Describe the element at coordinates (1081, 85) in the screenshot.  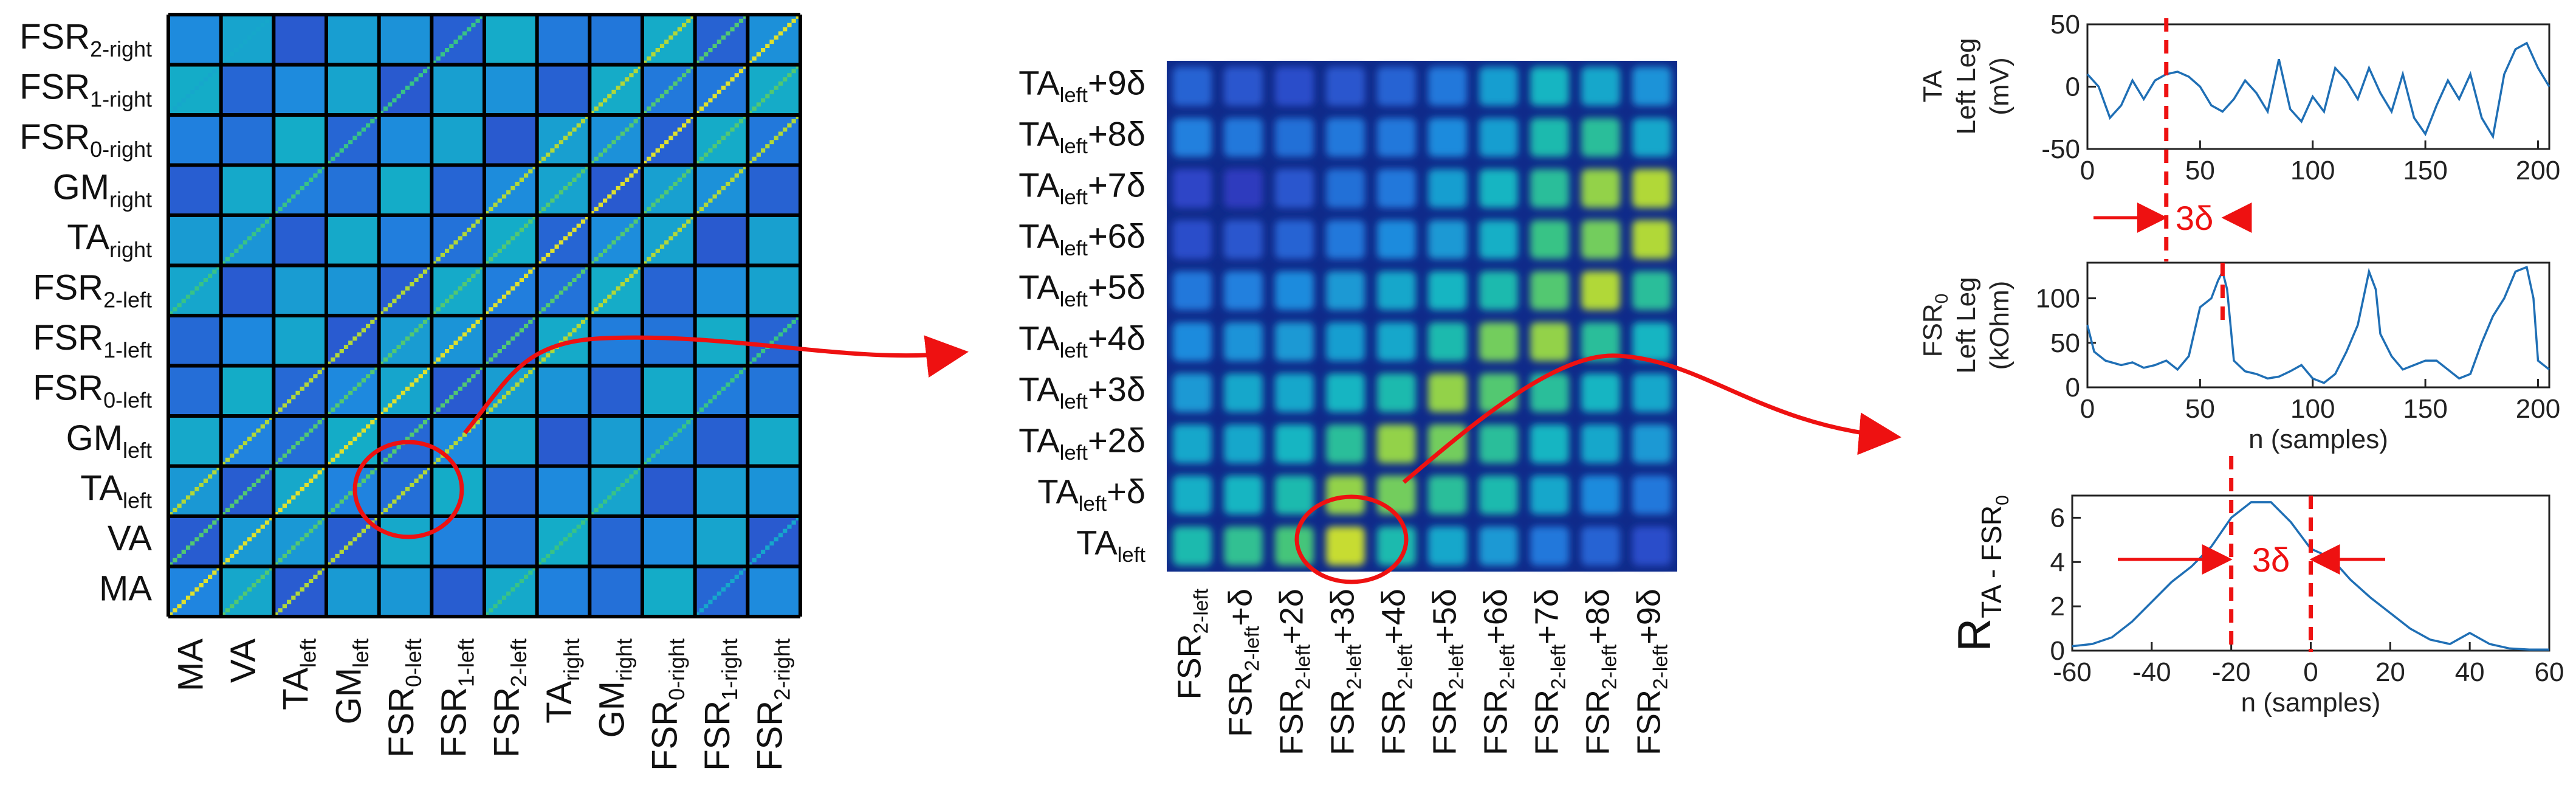
I see `panel-b-row-label: TAleft+9δ` at that location.